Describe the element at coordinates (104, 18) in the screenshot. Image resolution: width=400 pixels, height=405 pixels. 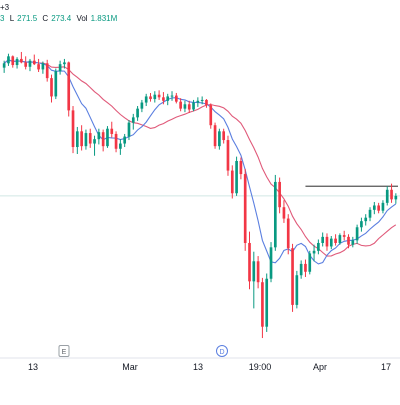
I see `ohlc-volume-value: 1.831M` at that location.